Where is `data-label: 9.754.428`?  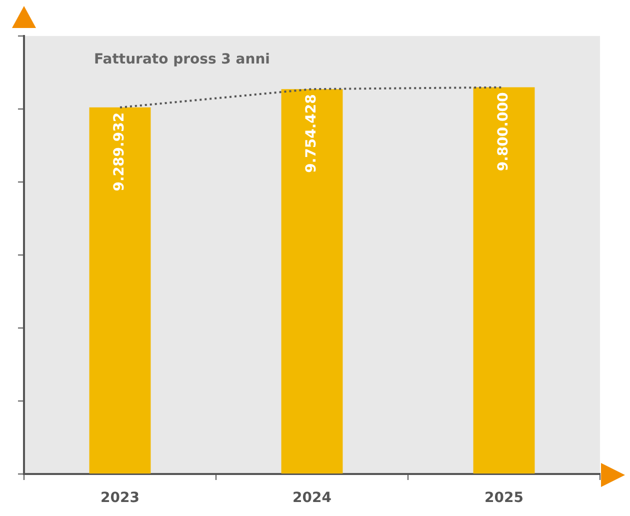
data-label: 9.754.428 is located at coordinates (312, 133).